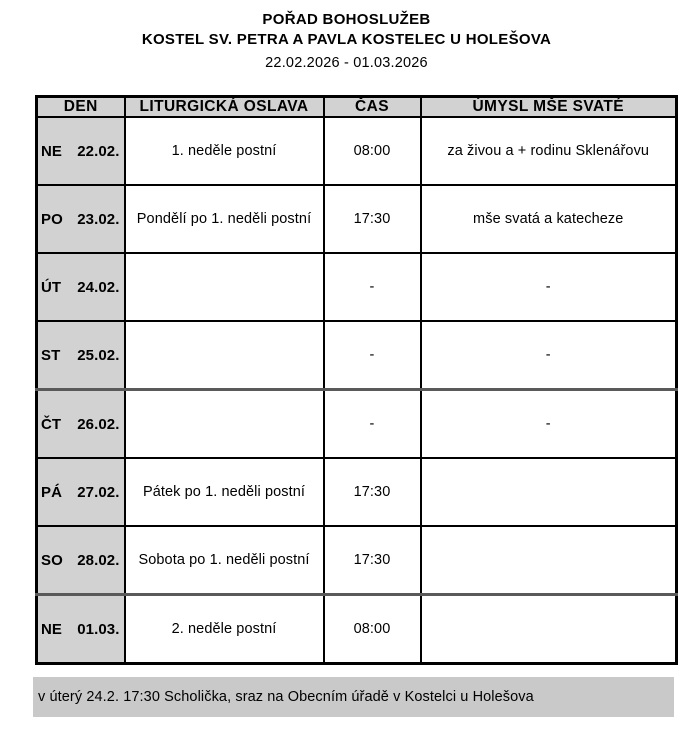 The image size is (693, 743). Describe the element at coordinates (52, 219) in the screenshot. I see `day-abbrev: PO` at that location.